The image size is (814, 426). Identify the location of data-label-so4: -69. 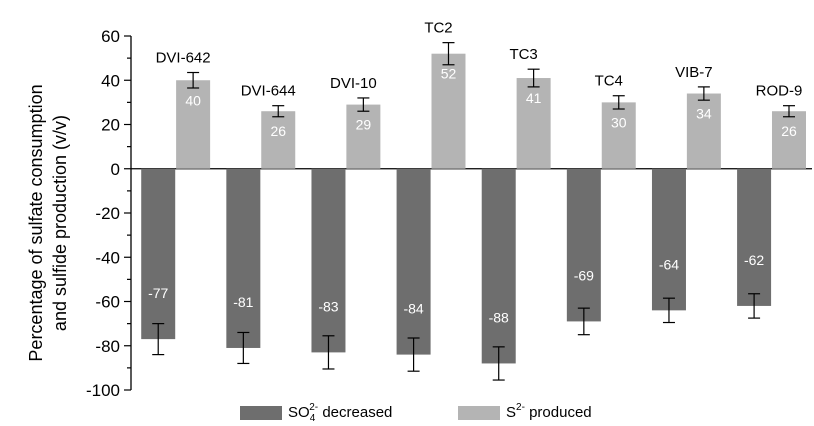
(584, 275).